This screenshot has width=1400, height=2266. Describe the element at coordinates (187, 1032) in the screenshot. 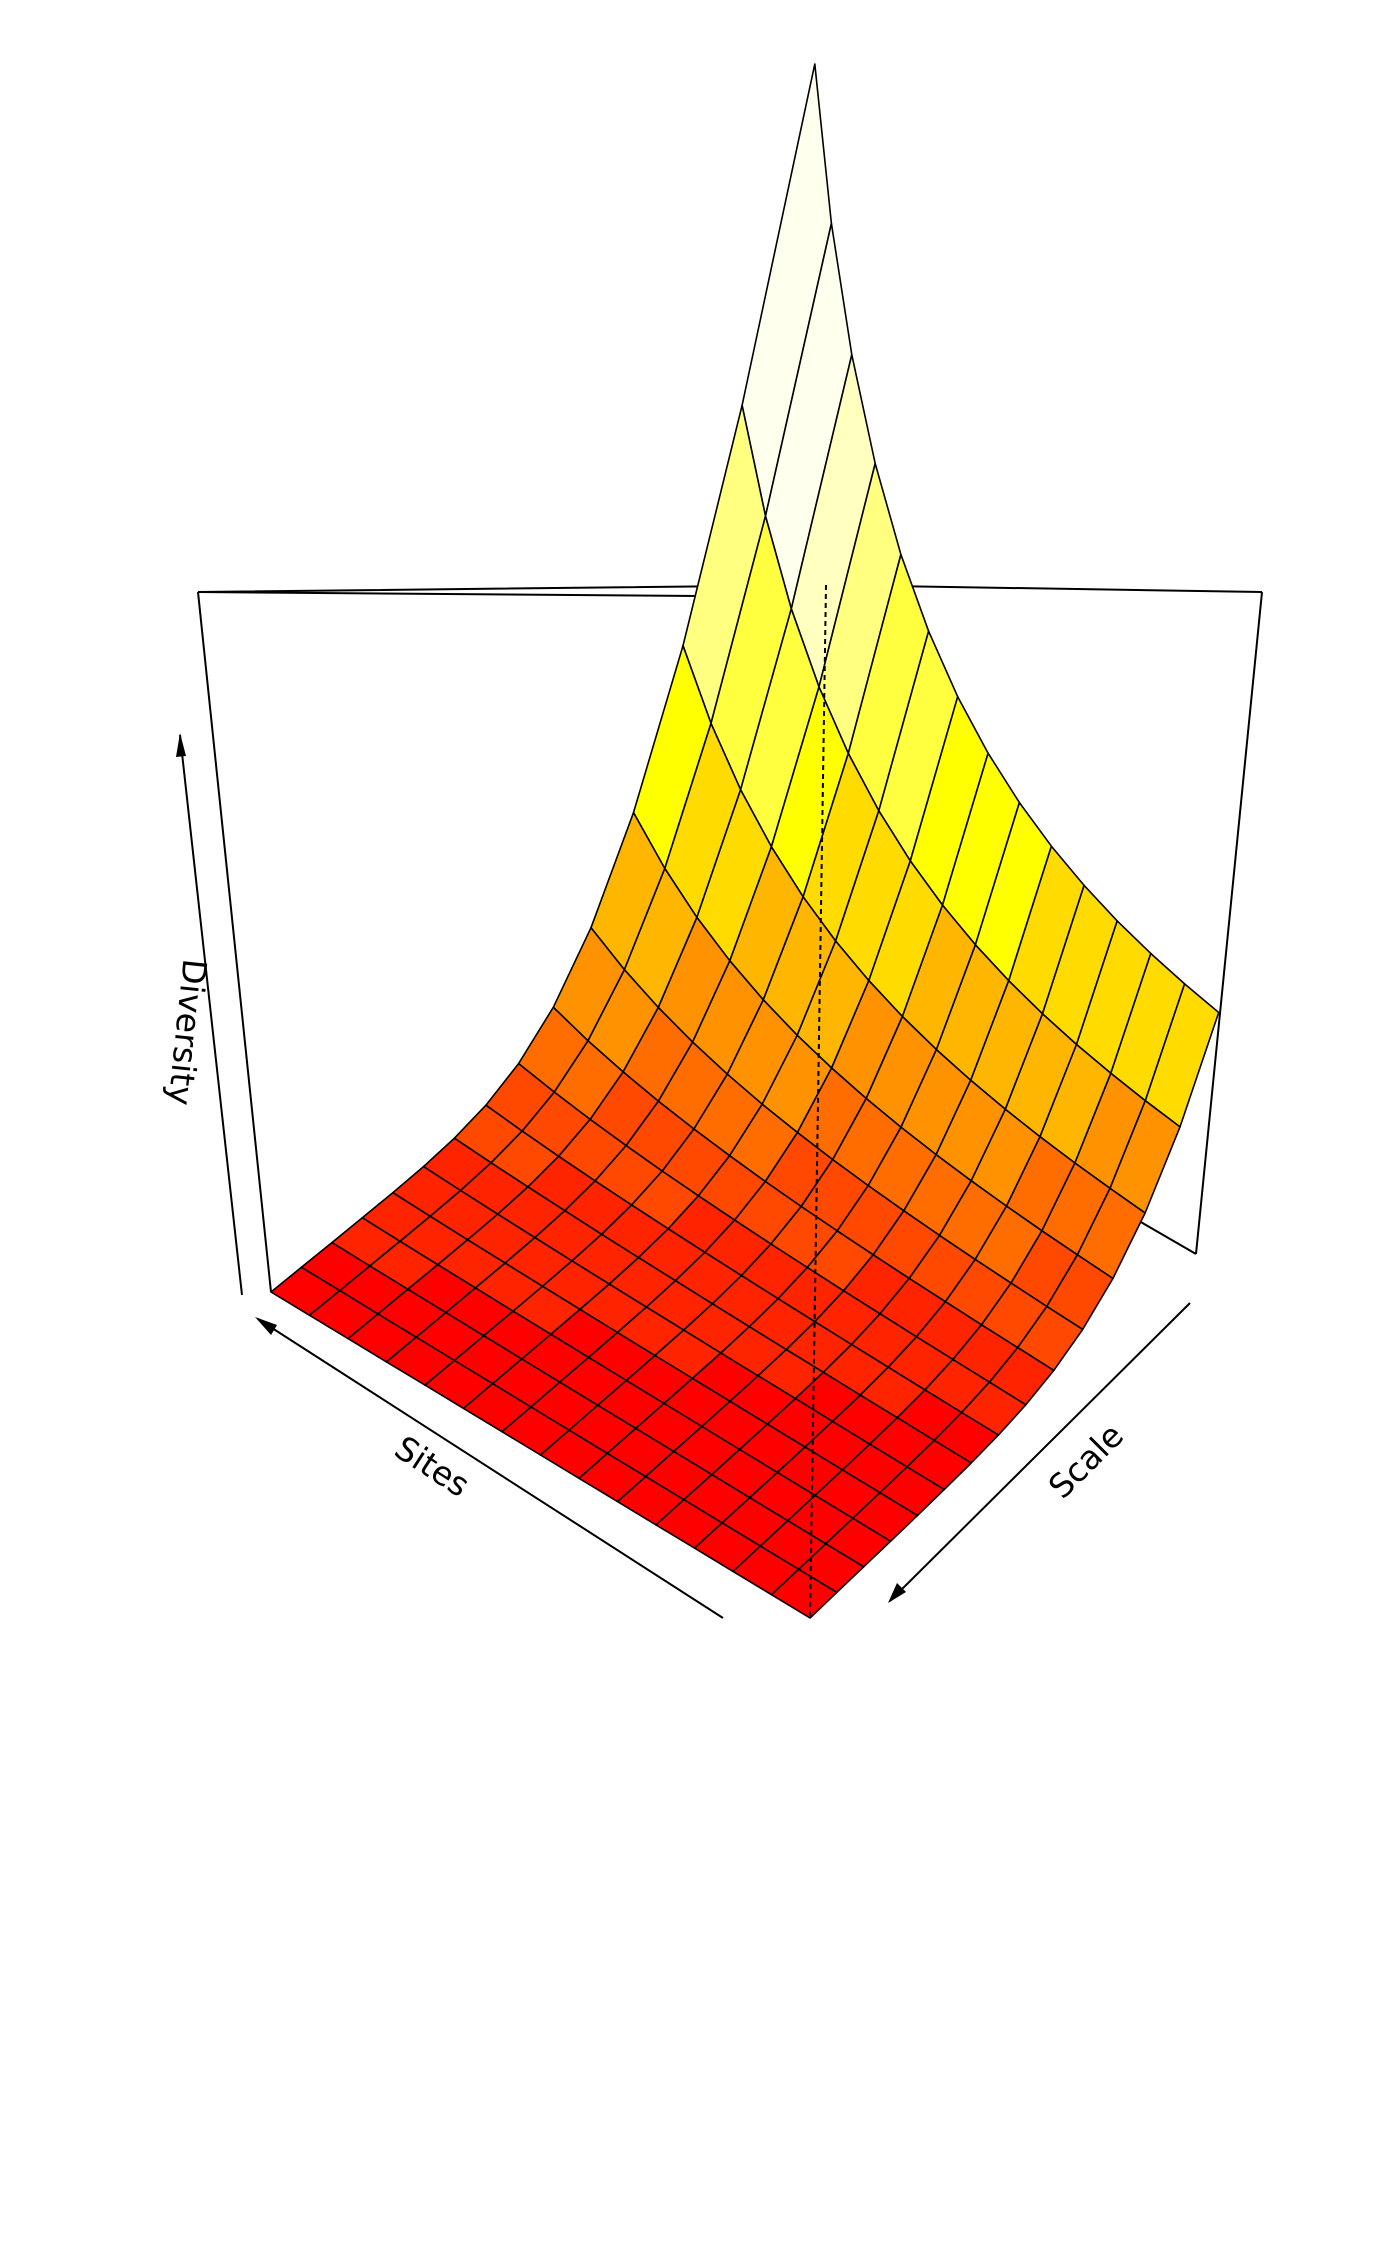

I see `diversity-axis-title: Diversity` at that location.